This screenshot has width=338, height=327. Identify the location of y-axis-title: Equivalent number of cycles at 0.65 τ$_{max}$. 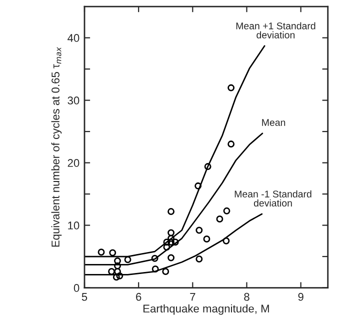
(56, 146).